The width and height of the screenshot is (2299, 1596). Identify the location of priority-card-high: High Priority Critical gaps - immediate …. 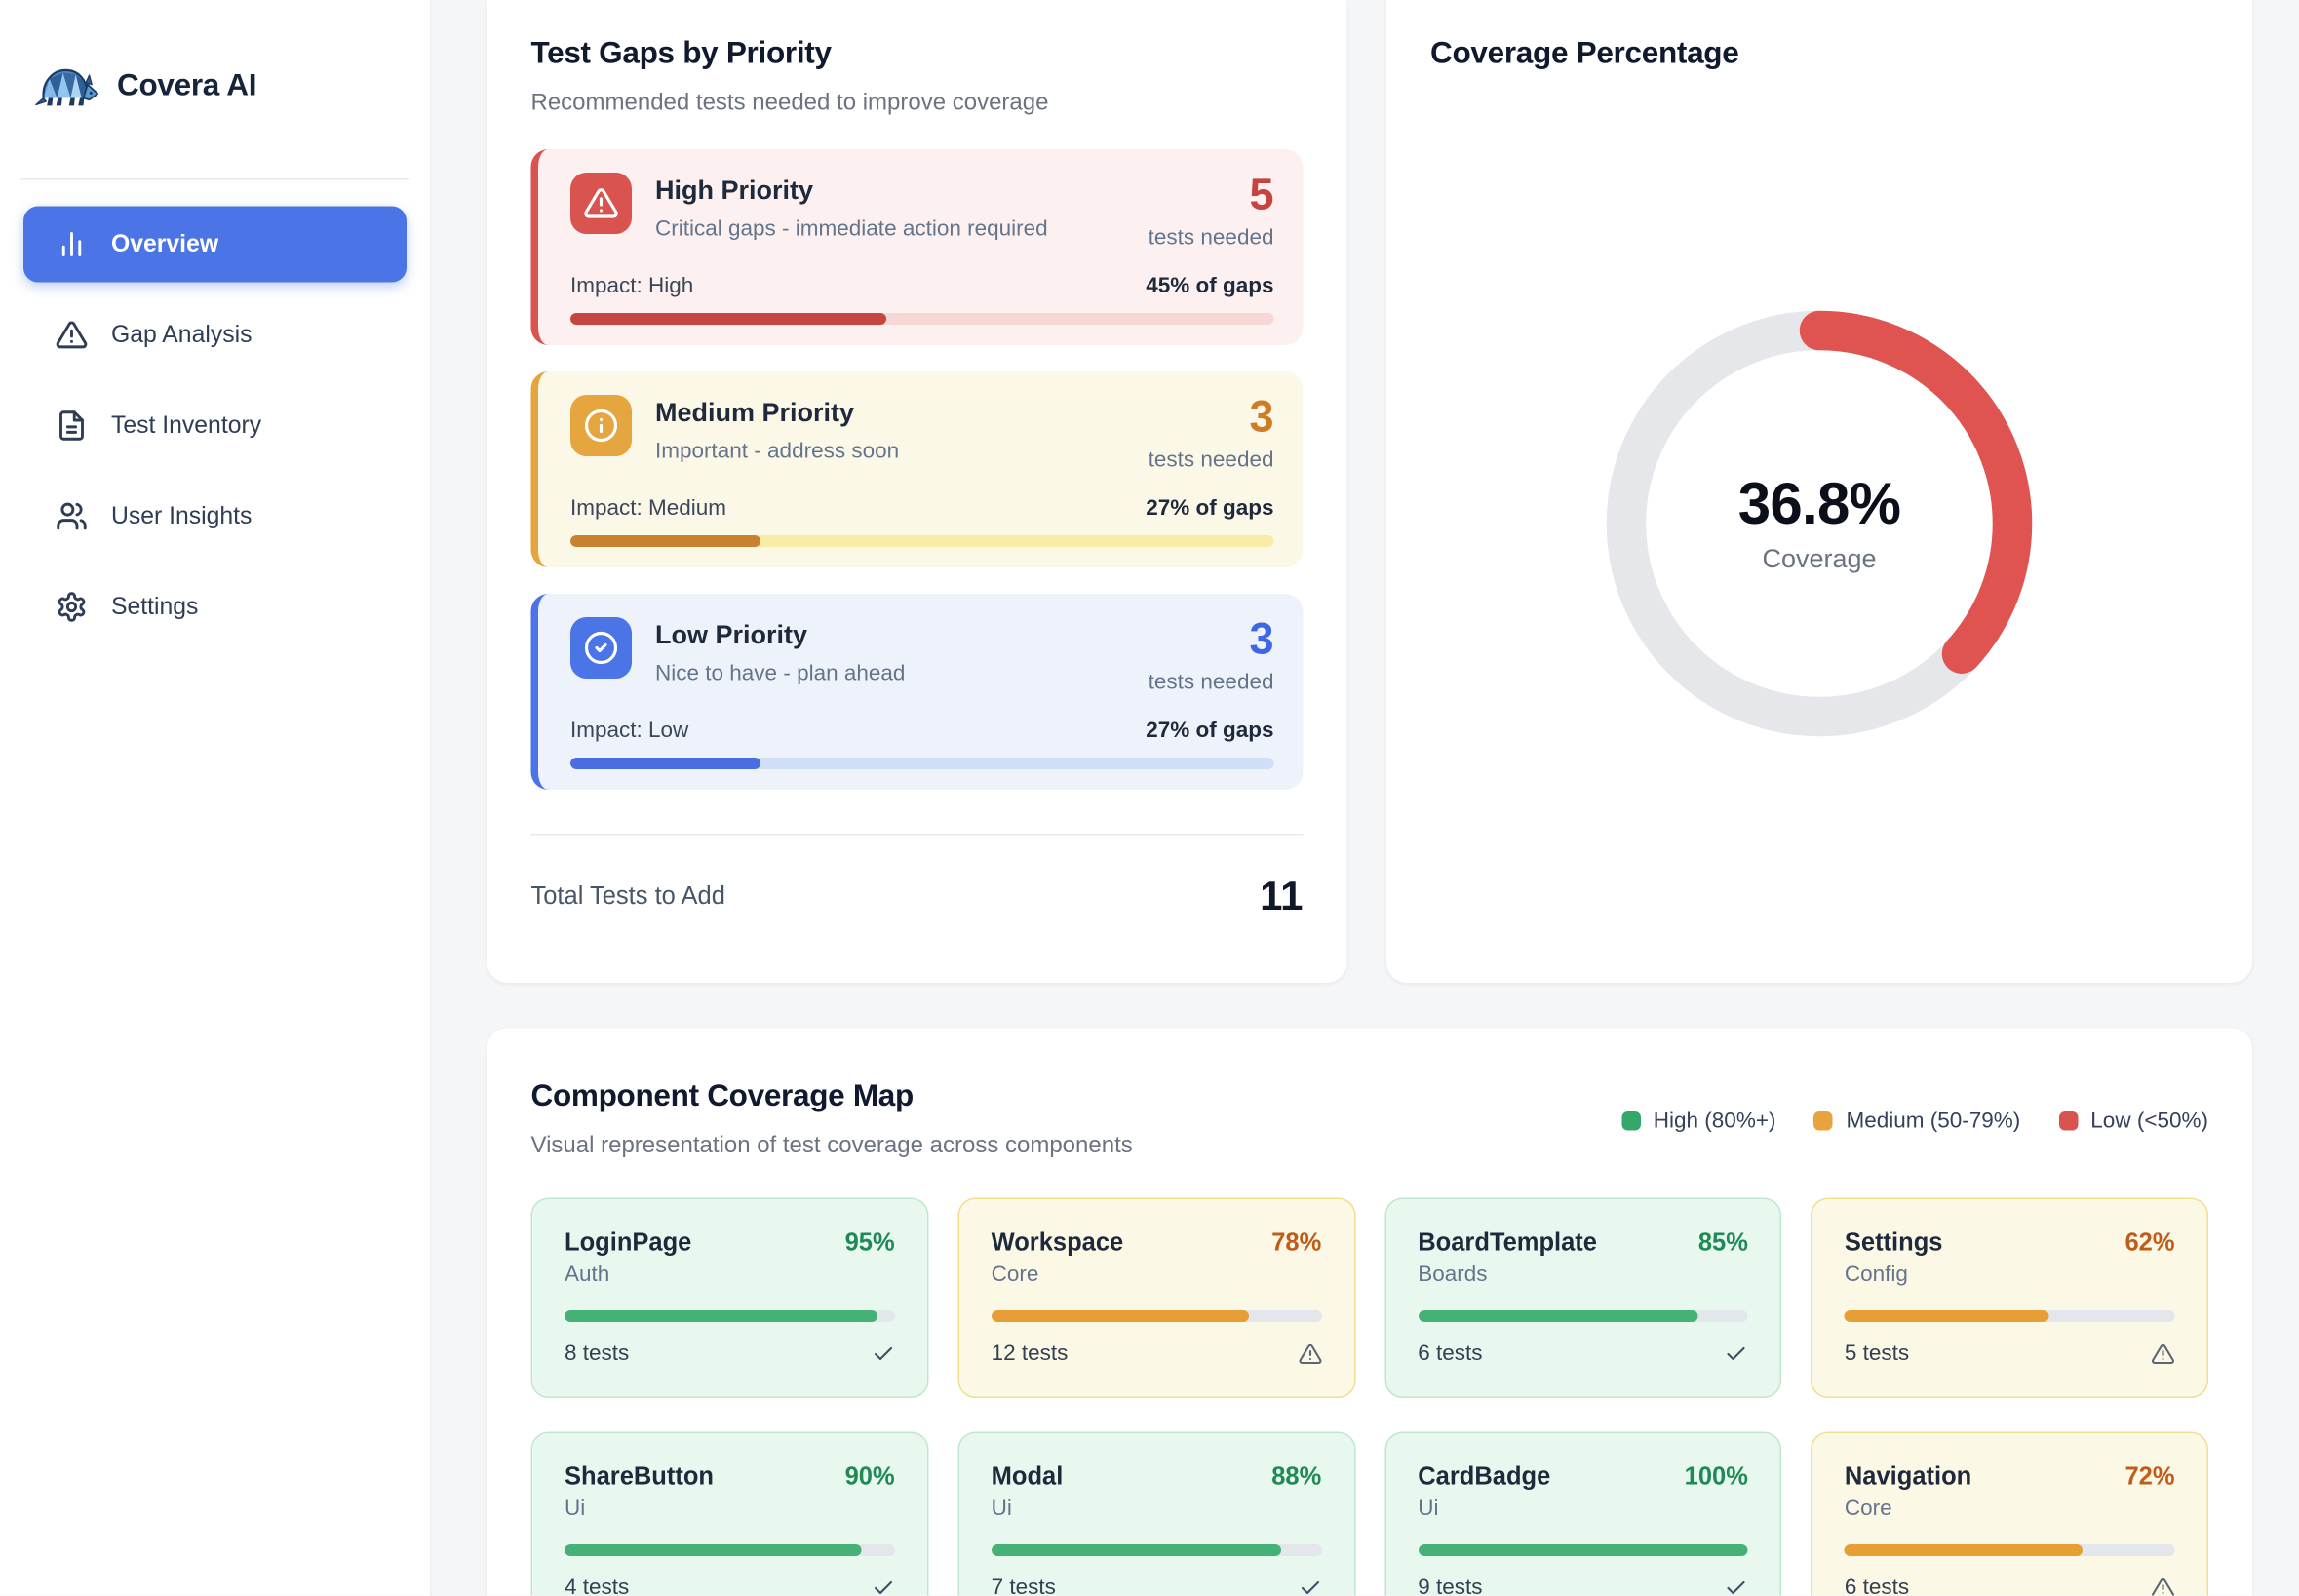
(917, 247).